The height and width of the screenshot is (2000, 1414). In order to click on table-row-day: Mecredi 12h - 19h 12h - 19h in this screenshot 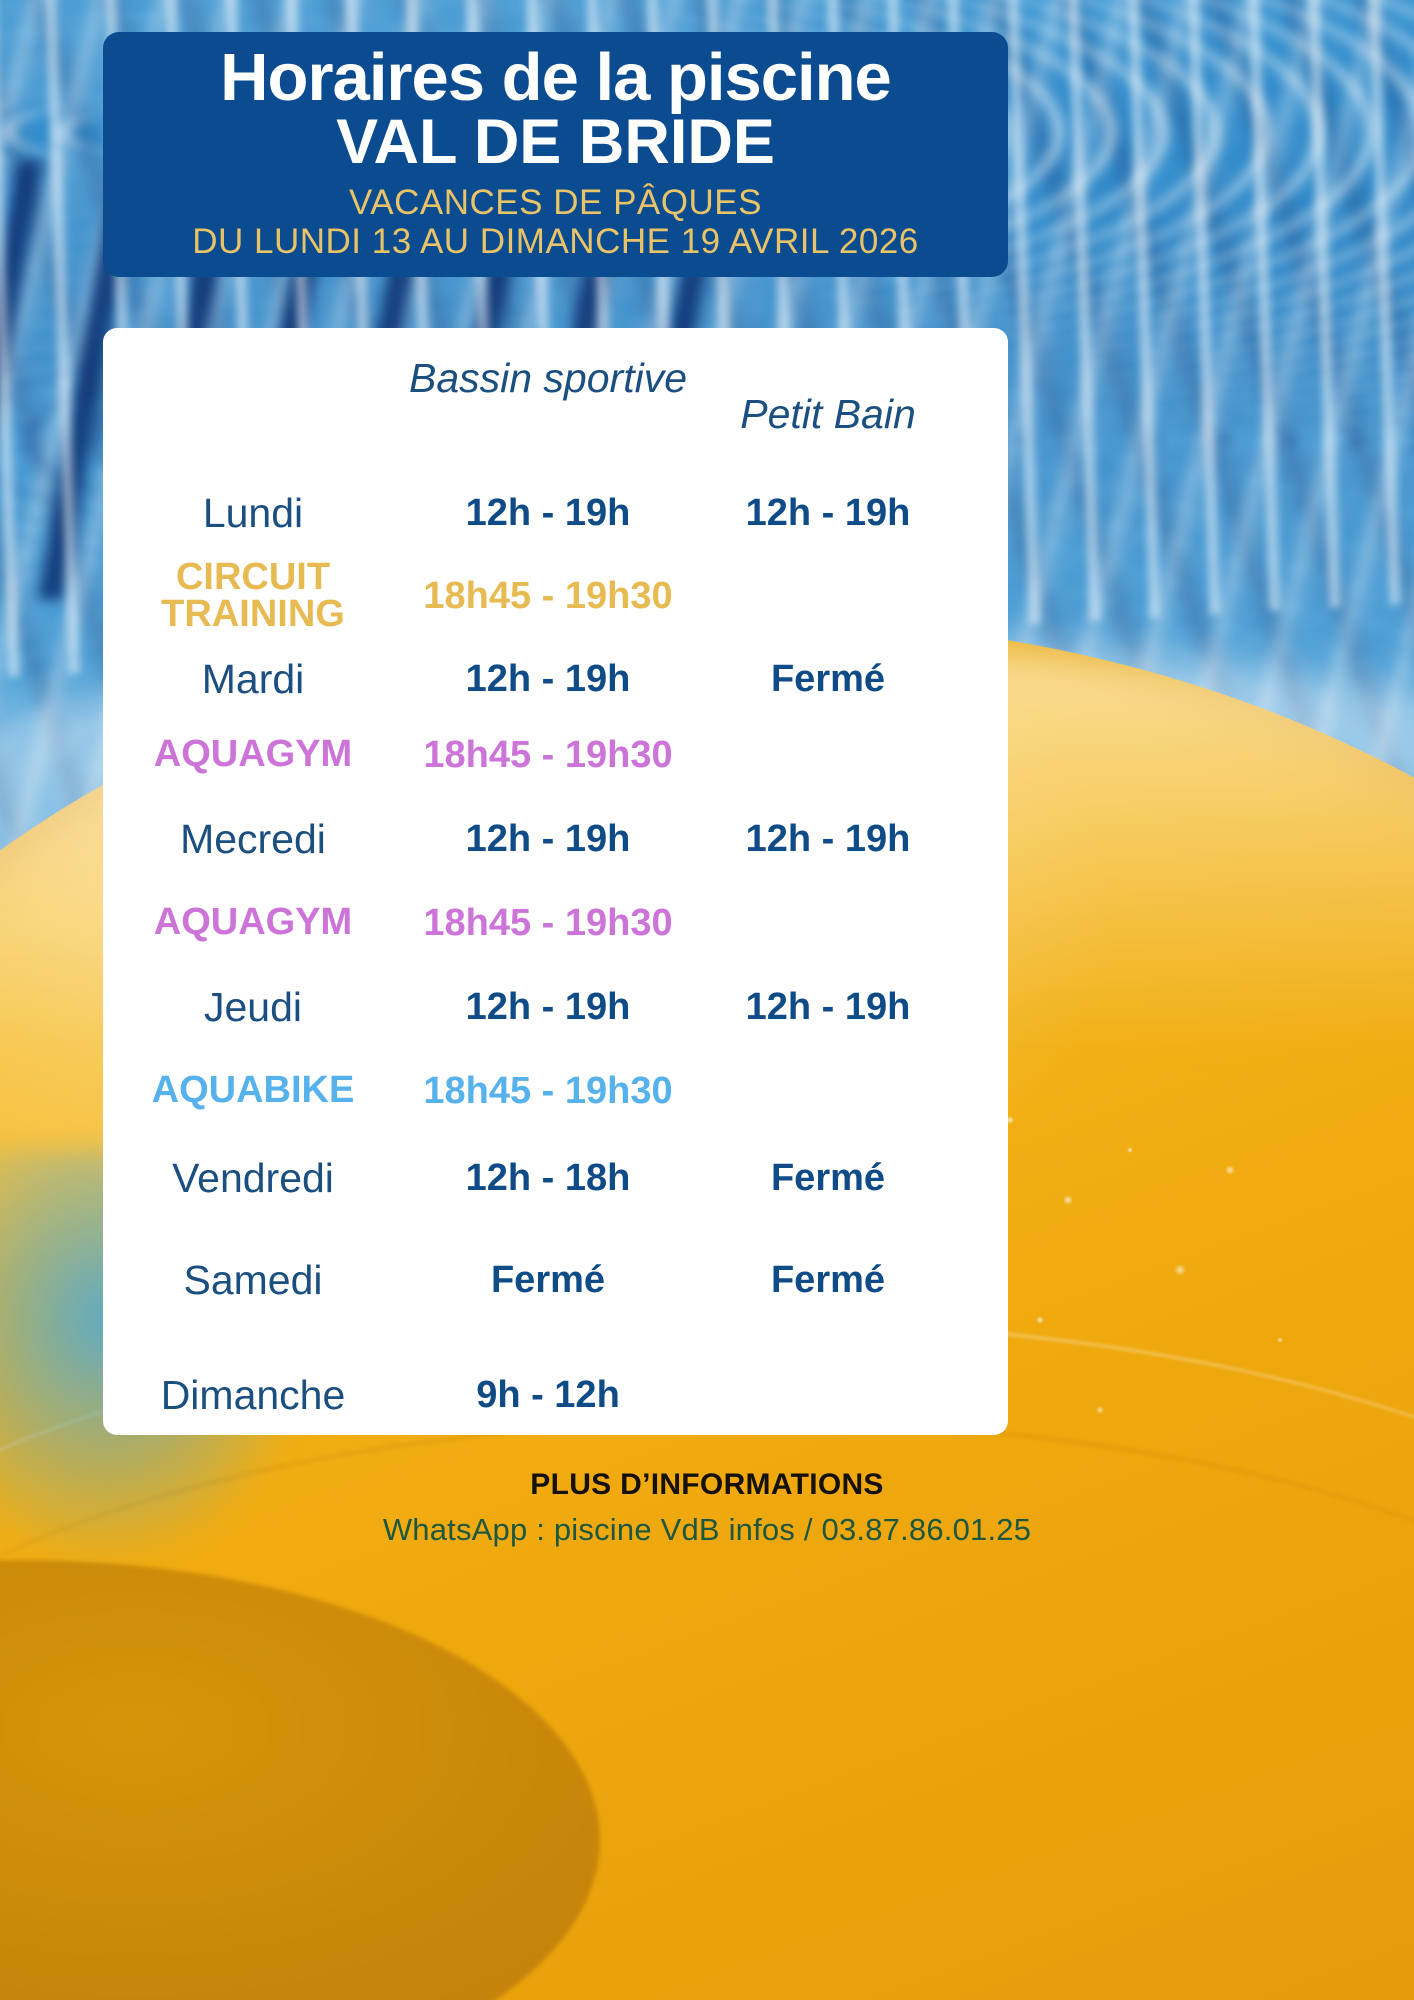, I will do `click(555, 839)`.